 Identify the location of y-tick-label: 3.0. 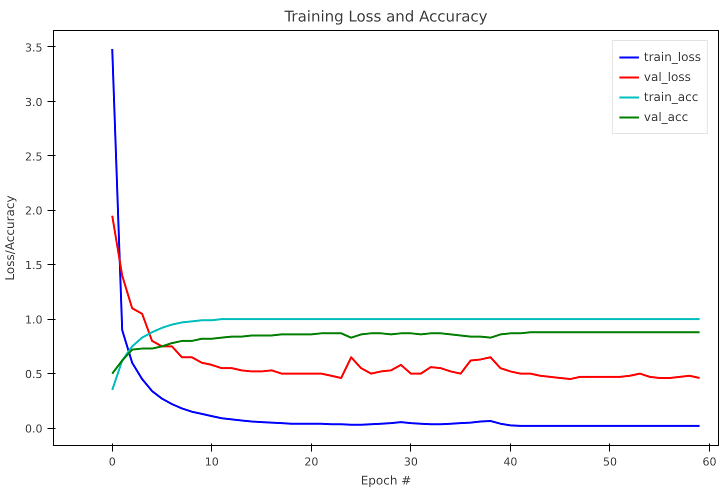
(34, 102).